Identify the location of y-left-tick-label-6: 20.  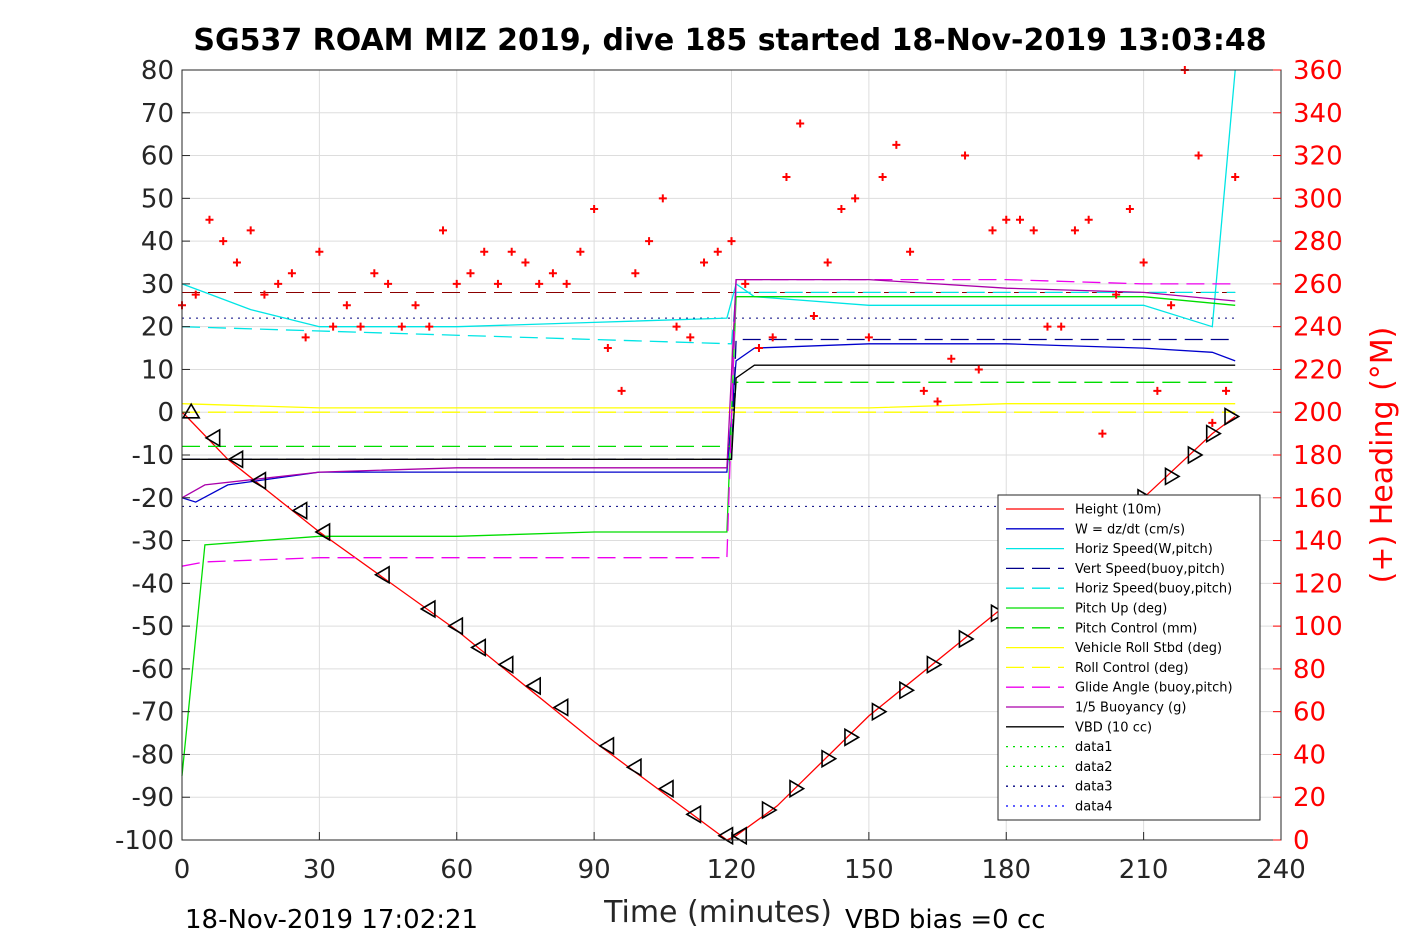
(157, 328).